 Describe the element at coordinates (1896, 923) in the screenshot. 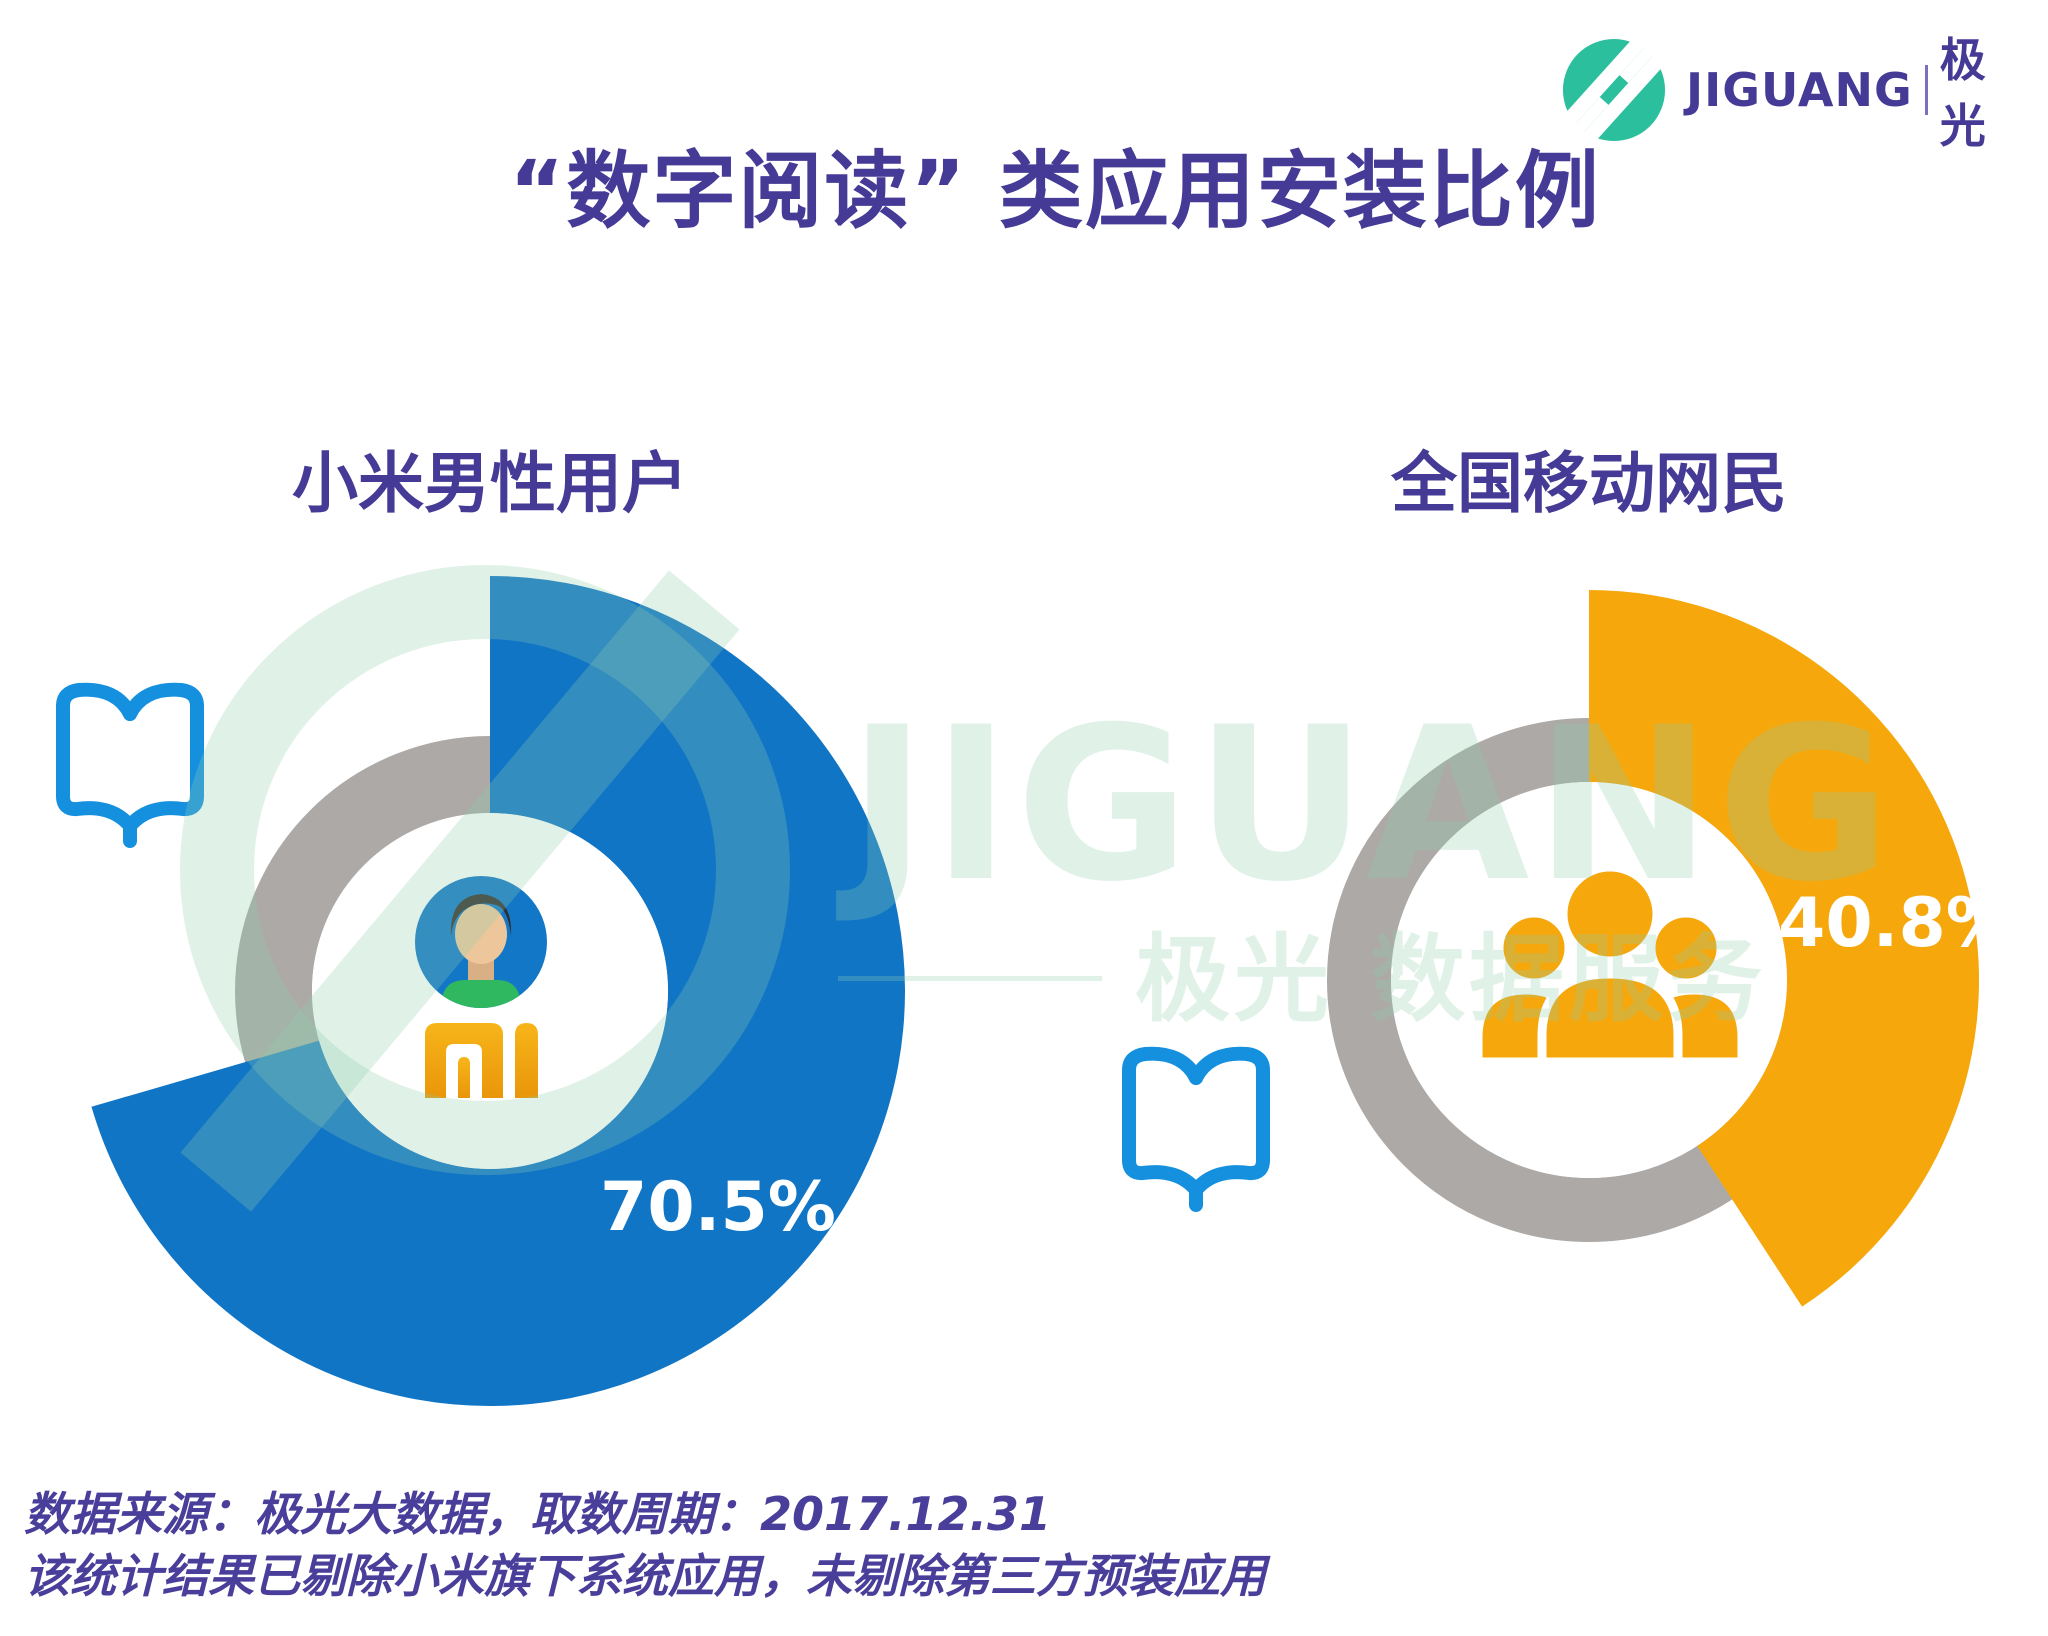

I see `value-label-national: 40.8%` at that location.